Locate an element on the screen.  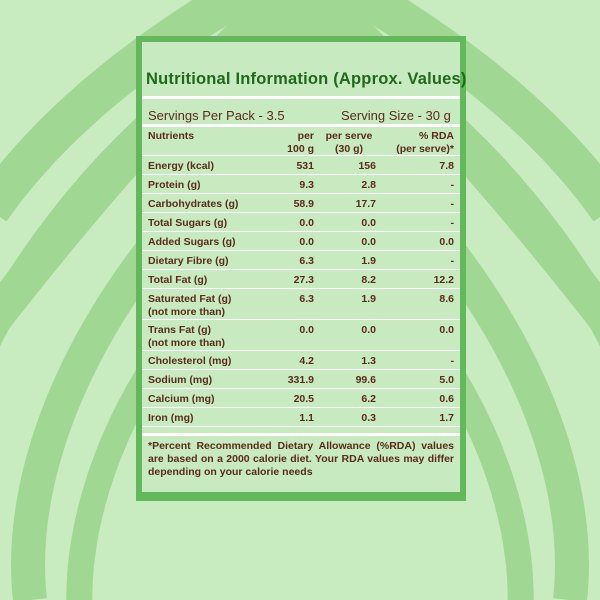
serving-size: Serving Size - 30 g is located at coordinates (396, 115).